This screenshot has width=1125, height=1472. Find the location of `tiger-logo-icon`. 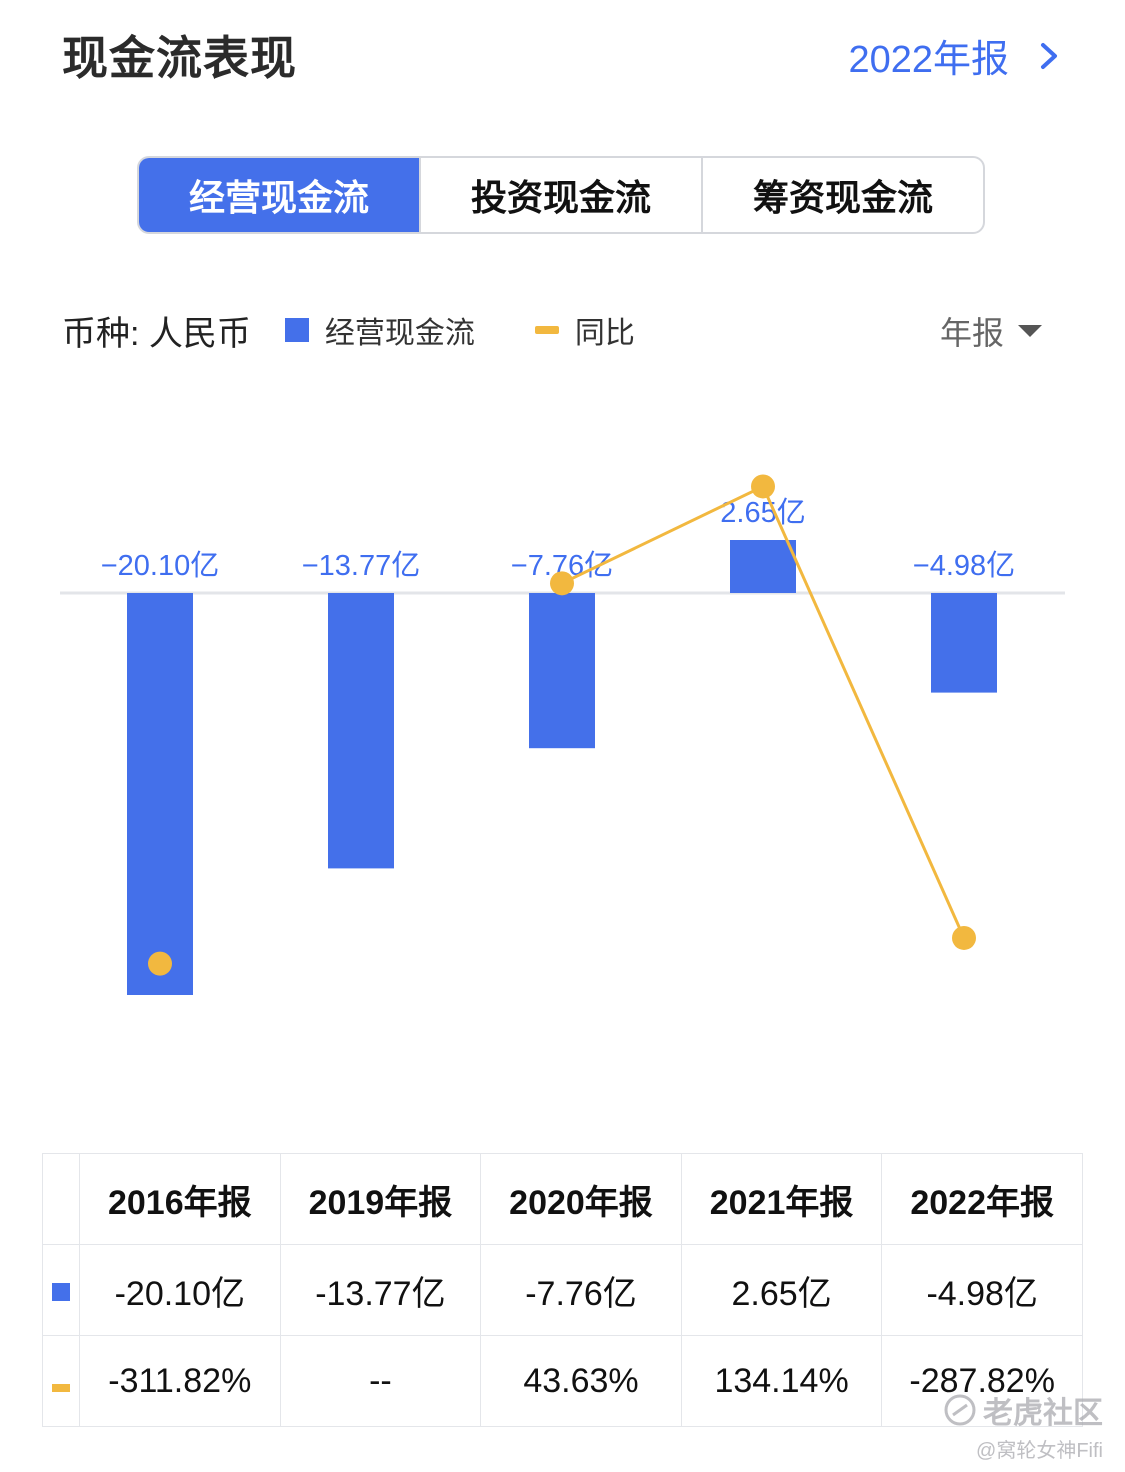

tiger-logo-icon is located at coordinates (960, 1410).